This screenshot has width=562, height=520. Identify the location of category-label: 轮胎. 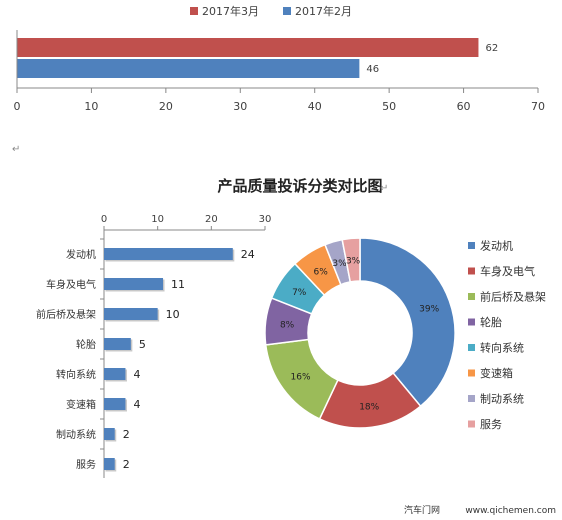
(86, 344).